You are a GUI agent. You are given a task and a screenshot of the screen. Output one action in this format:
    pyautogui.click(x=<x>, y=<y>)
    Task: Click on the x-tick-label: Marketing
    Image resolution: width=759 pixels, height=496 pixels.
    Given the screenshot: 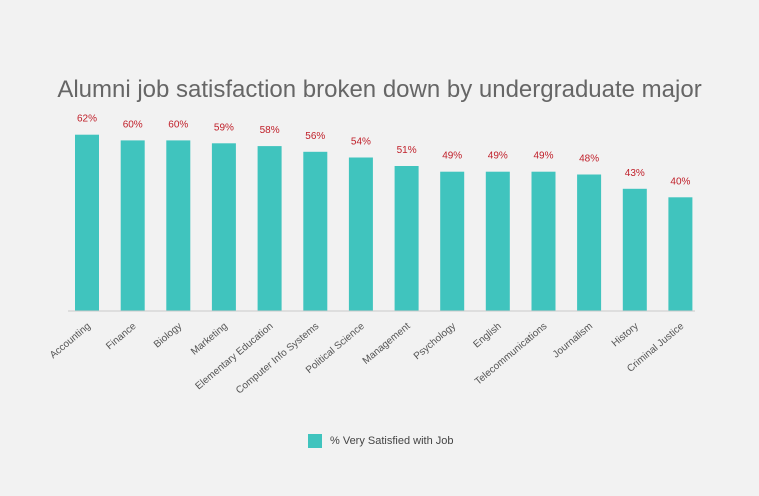 What is the action you would take?
    pyautogui.click(x=209, y=339)
    